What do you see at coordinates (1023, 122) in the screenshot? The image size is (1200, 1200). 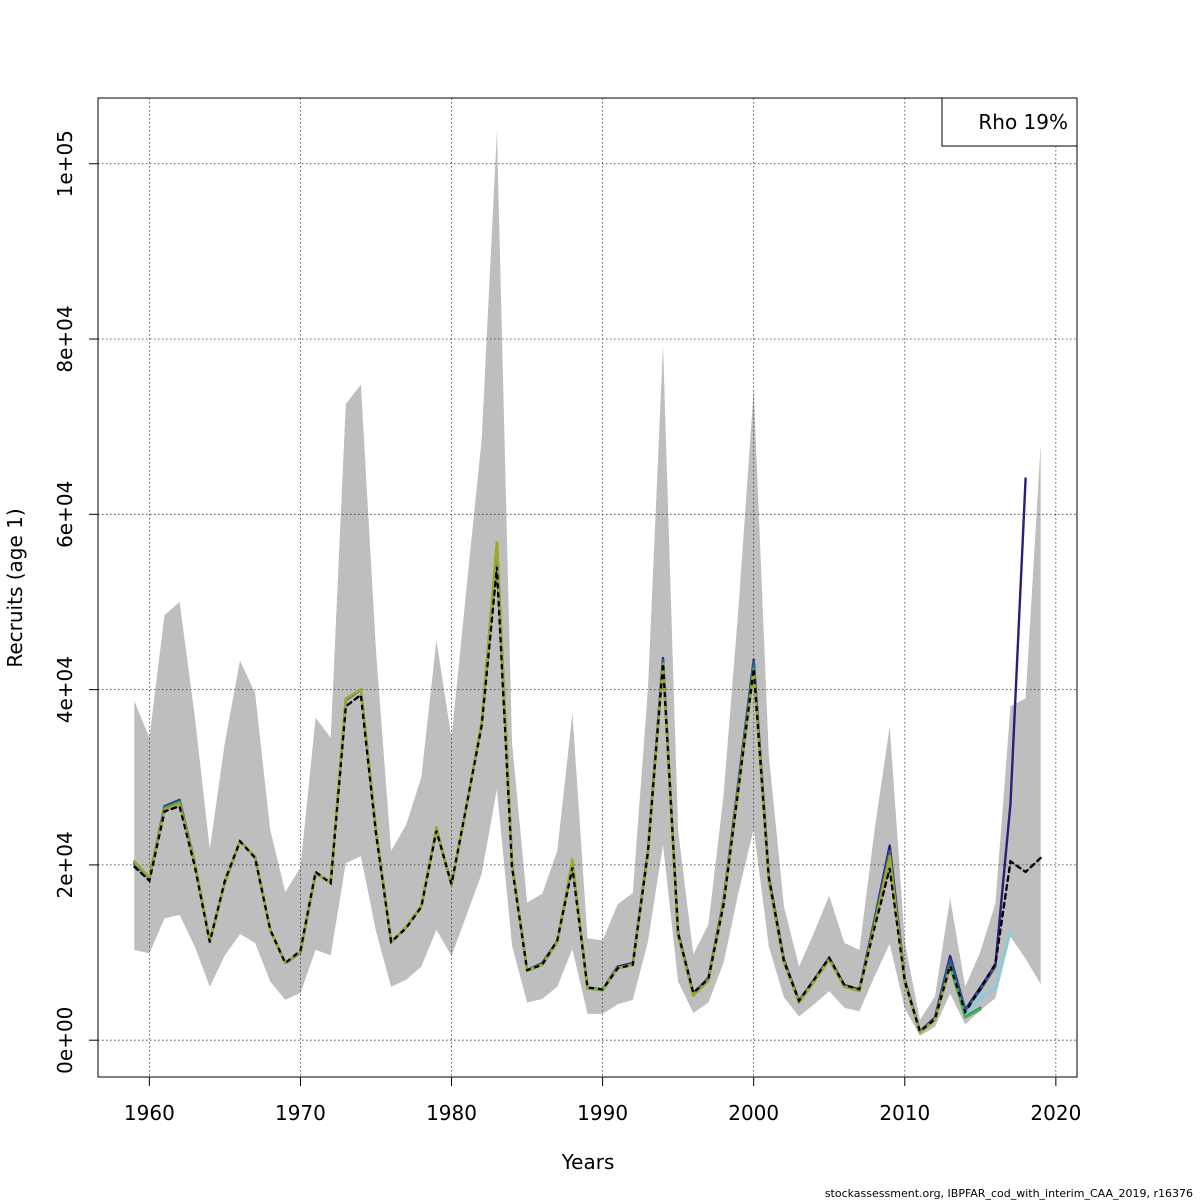 I see `legend-label: Rho 19%` at bounding box center [1023, 122].